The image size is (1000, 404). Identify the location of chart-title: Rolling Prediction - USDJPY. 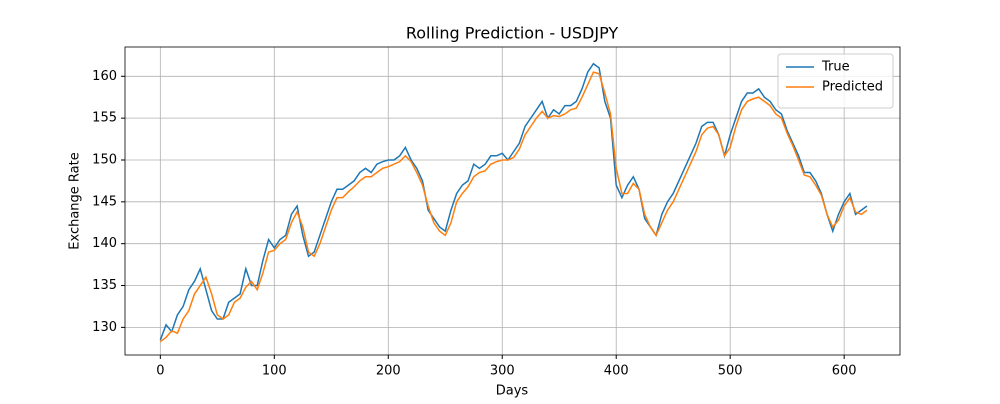
(512, 33).